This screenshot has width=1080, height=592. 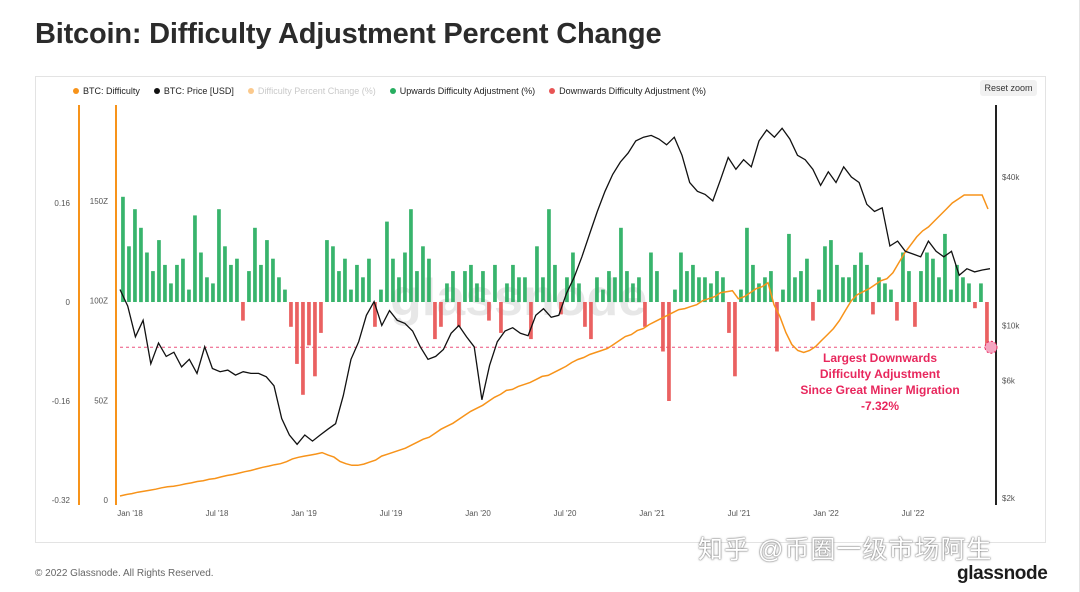 I want to click on legend-item-price: BTC: Price [USD], so click(x=193, y=91).